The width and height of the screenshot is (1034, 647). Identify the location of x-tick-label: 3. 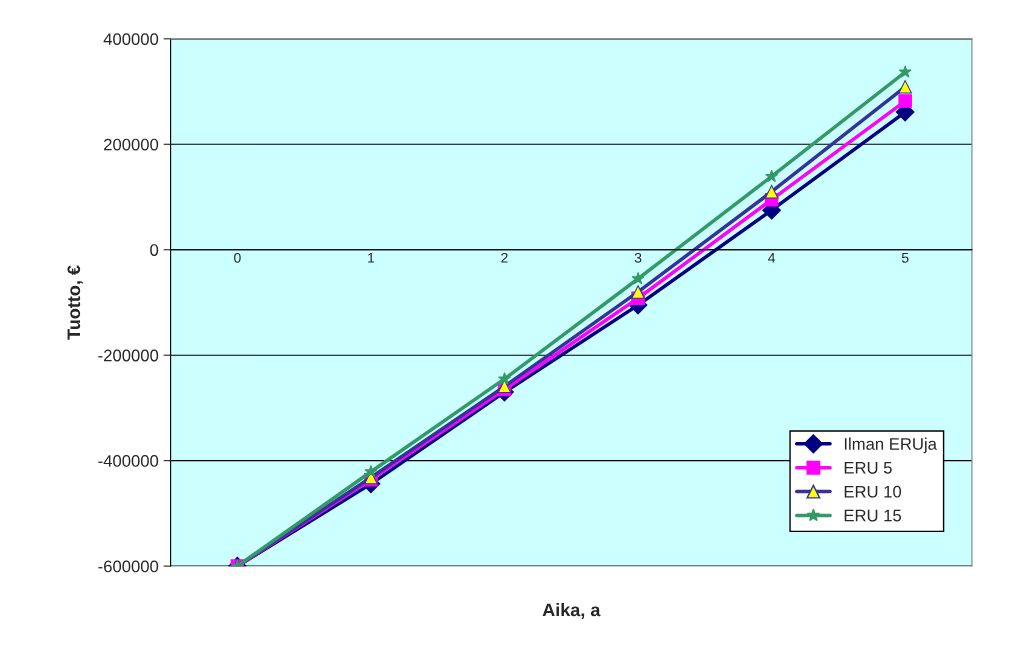
(638, 257).